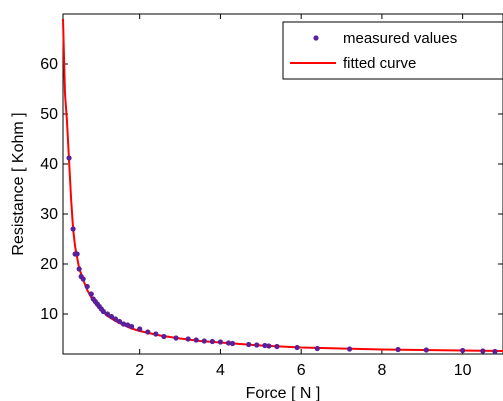  I want to click on y-tick-label: 20, so click(49, 264).